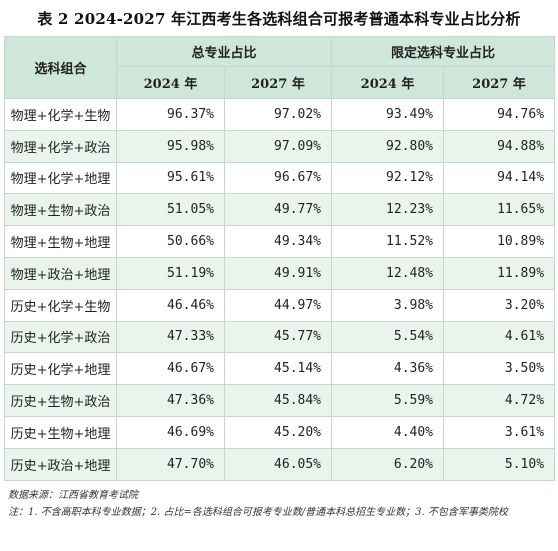 The width and height of the screenshot is (558, 551). What do you see at coordinates (388, 273) in the screenshot?
I see `cell-limited-2024: 12.48%` at bounding box center [388, 273].